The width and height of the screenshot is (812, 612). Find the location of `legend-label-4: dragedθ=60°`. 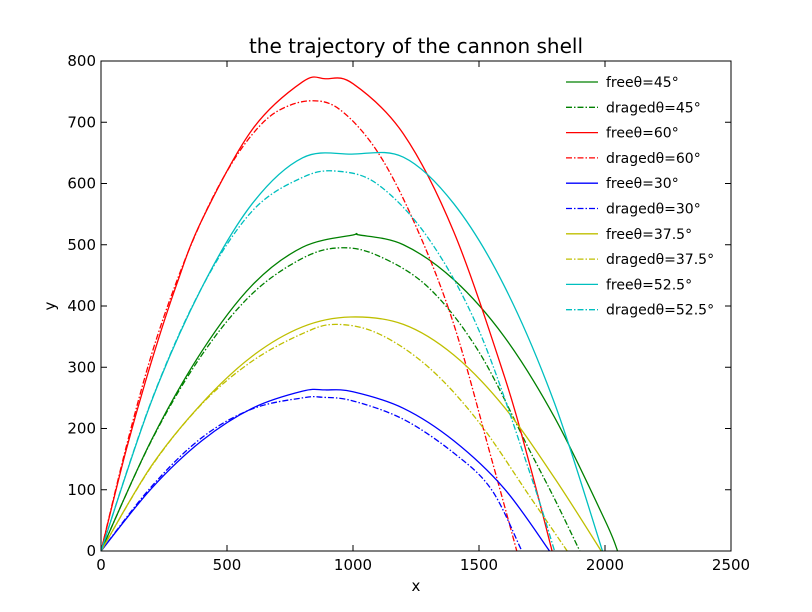

legend-label-4: dragedθ=60° is located at coordinates (653, 159).